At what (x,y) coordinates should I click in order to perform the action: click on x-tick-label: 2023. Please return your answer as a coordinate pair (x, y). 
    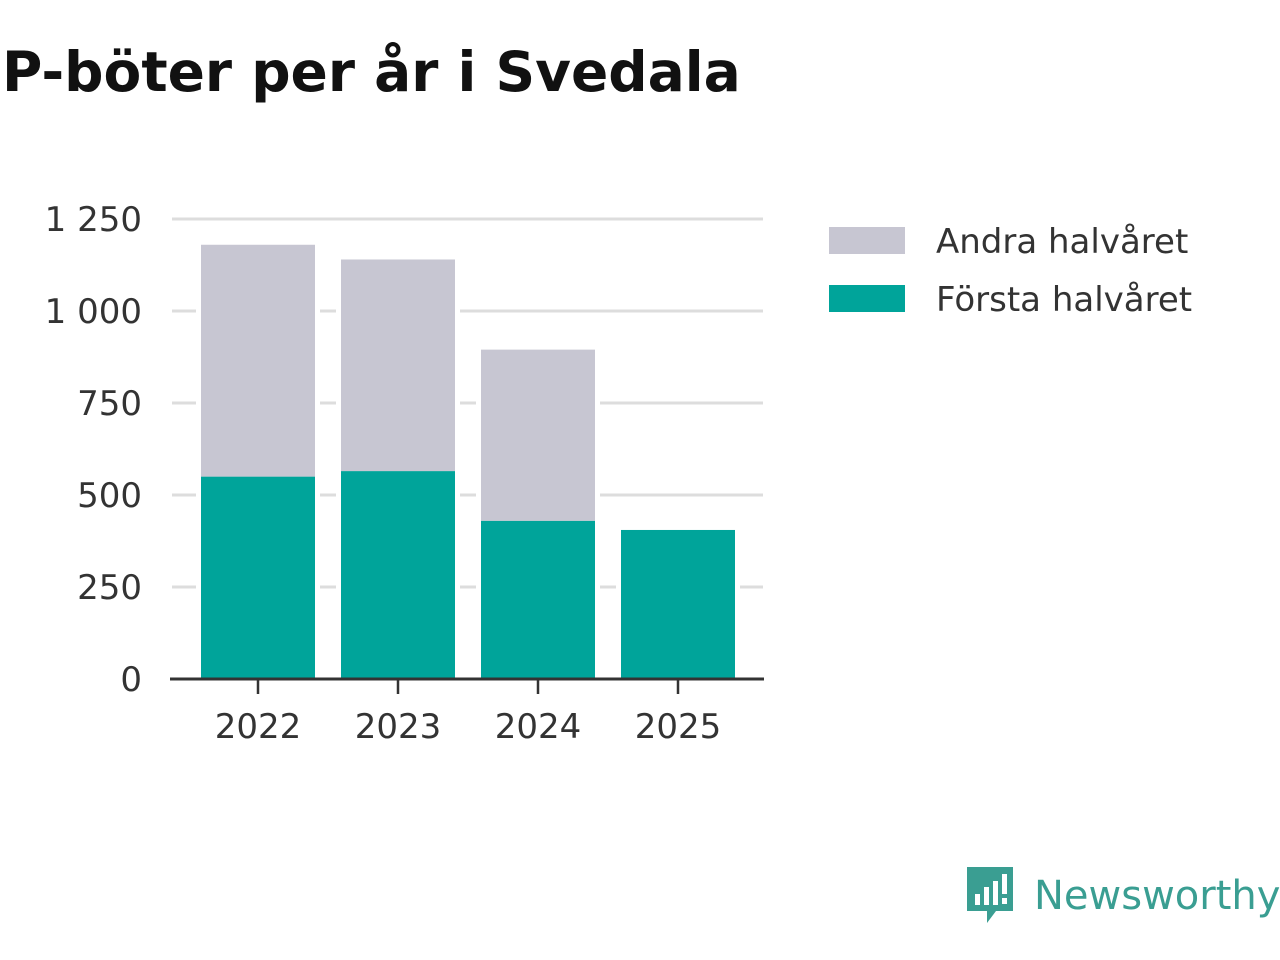
    Looking at the image, I should click on (398, 727).